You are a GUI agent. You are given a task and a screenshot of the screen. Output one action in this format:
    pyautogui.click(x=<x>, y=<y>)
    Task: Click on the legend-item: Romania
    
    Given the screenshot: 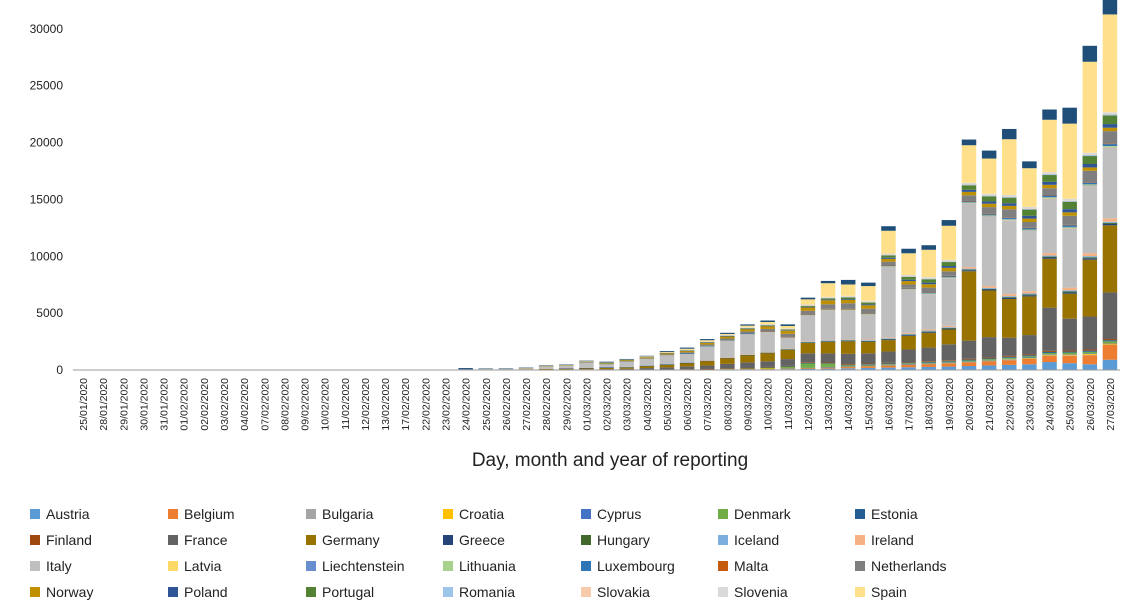 What is the action you would take?
    pyautogui.click(x=479, y=592)
    